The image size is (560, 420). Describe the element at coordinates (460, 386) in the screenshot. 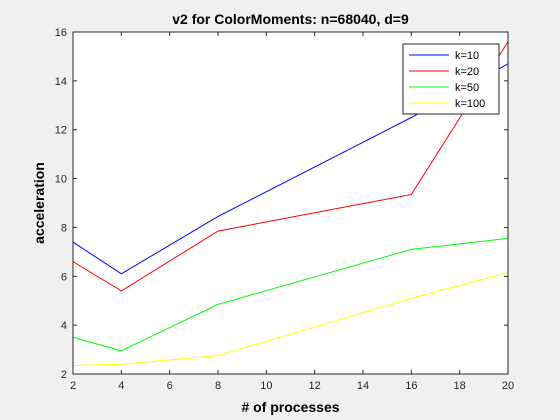

I see `x-tick-label-8: 18` at that location.